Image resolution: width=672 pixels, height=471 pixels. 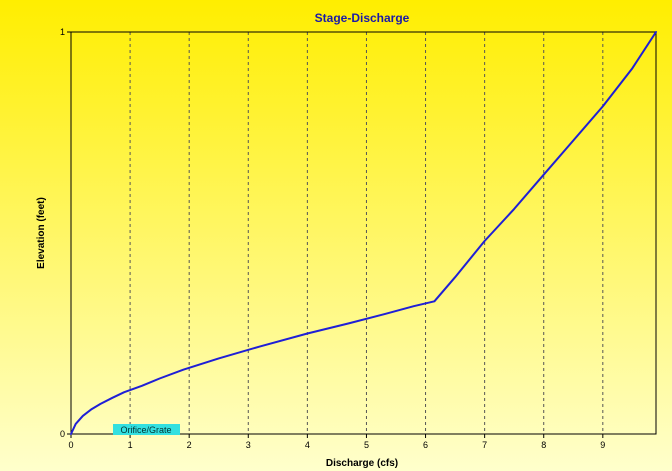 What do you see at coordinates (307, 445) in the screenshot?
I see `x-tick-label-4: 4` at bounding box center [307, 445].